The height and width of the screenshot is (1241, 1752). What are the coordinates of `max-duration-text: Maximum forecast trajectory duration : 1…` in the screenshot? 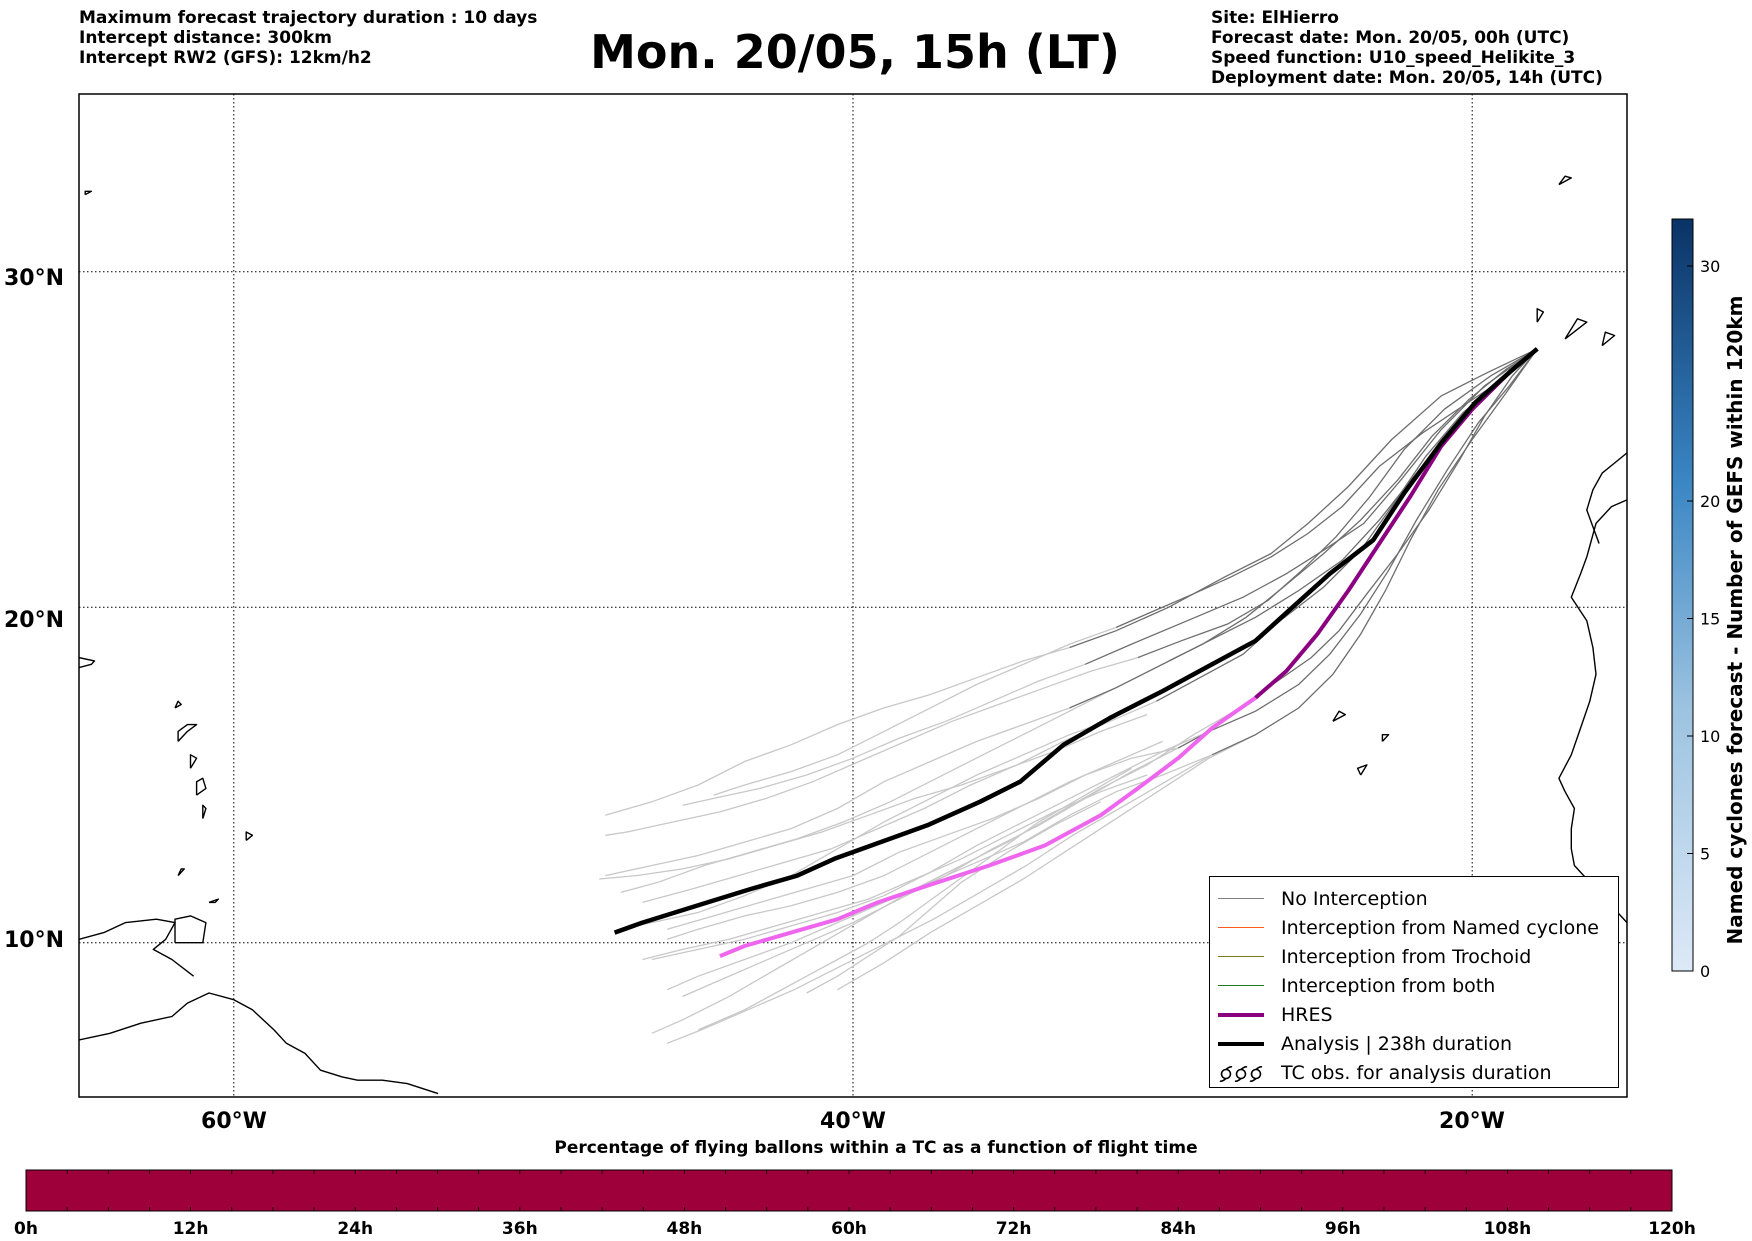 It's located at (308, 18).